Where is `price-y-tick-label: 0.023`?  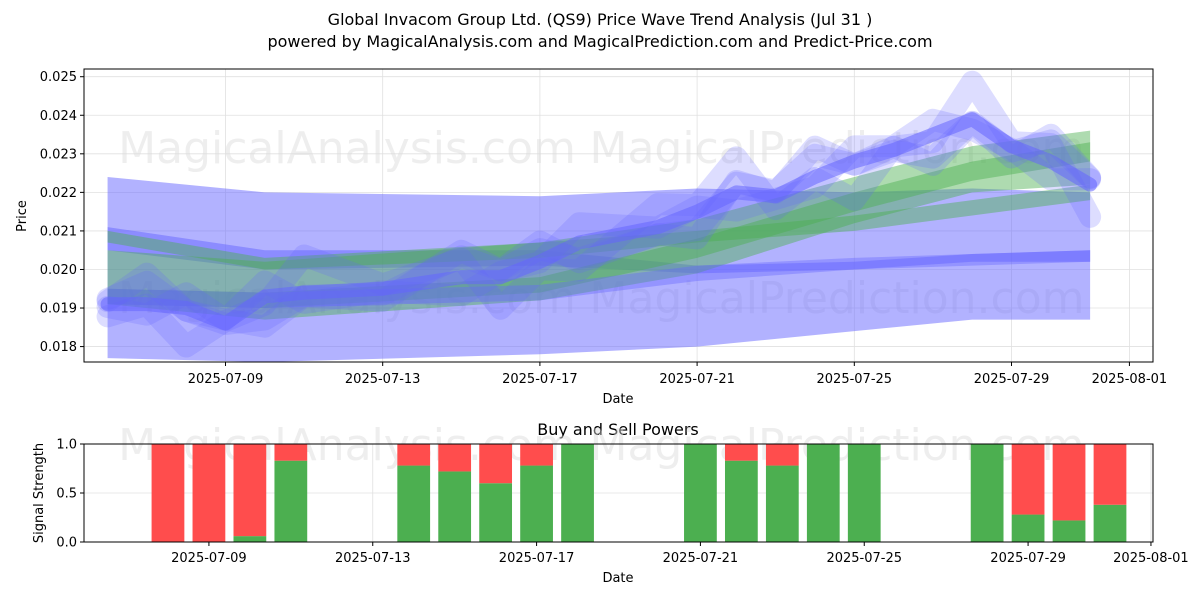
price-y-tick-label: 0.023 is located at coordinates (58, 154).